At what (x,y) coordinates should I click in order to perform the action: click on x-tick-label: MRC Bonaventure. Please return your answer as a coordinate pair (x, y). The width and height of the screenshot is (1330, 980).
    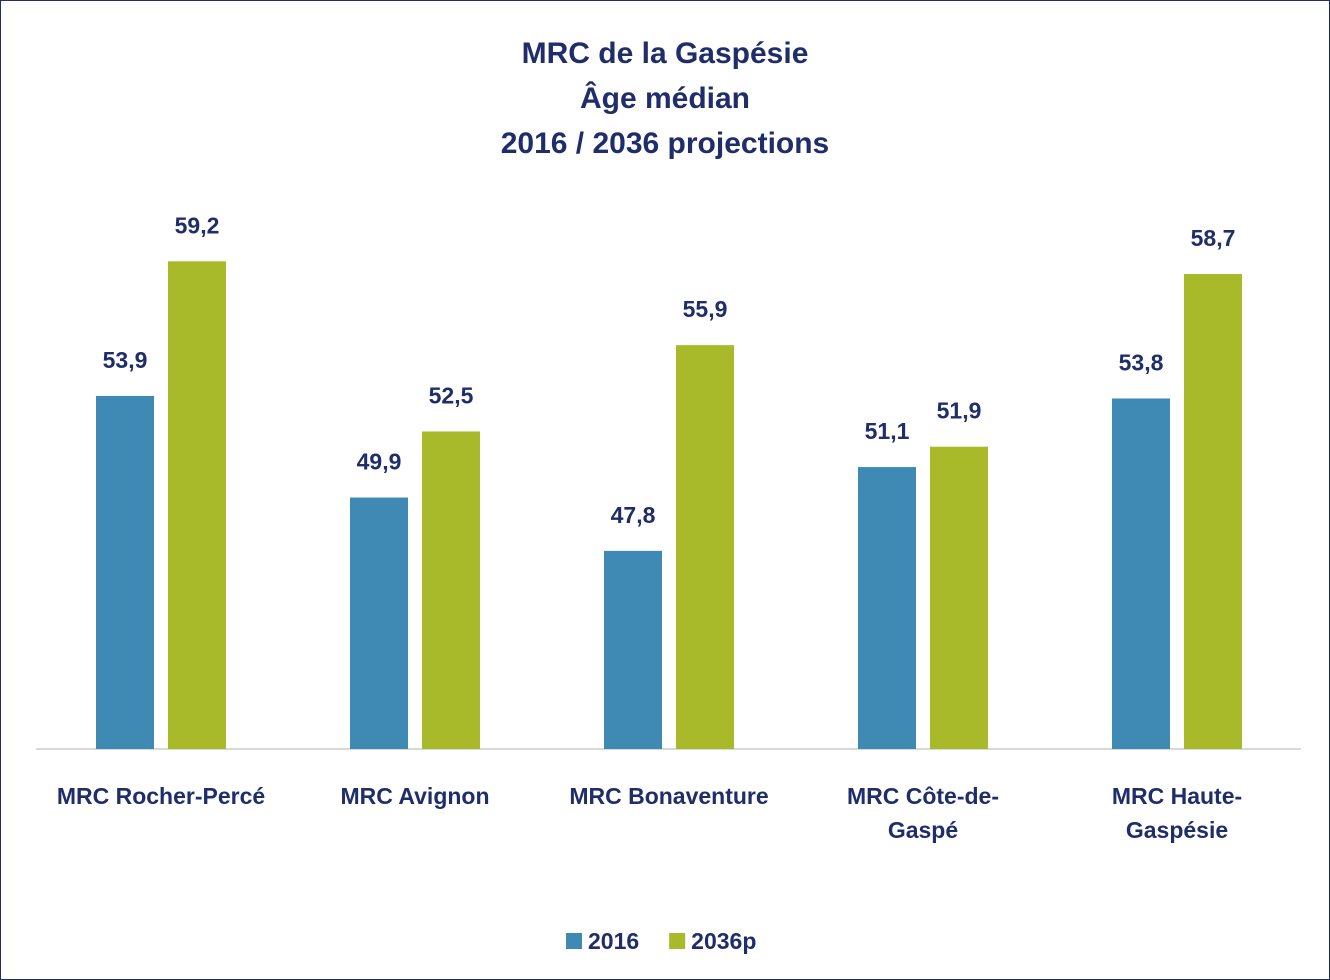
    Looking at the image, I should click on (669, 796).